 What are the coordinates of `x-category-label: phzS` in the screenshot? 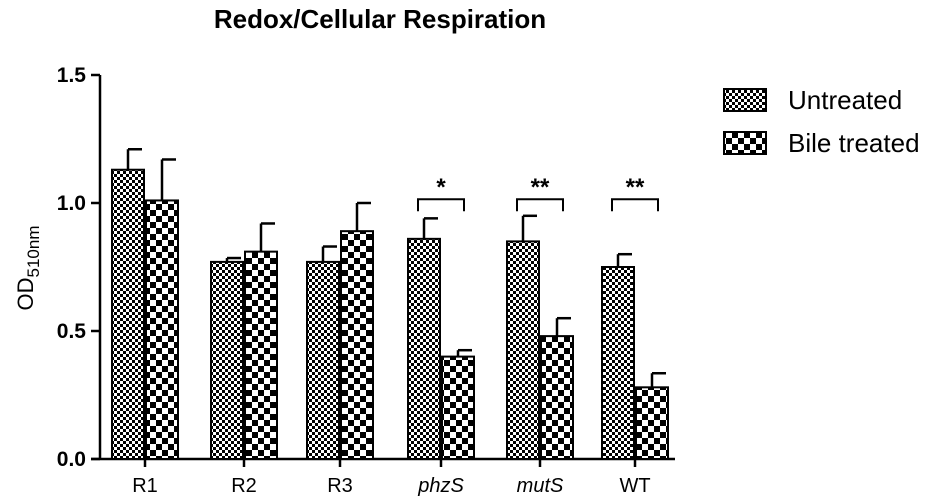 It's located at (440, 486).